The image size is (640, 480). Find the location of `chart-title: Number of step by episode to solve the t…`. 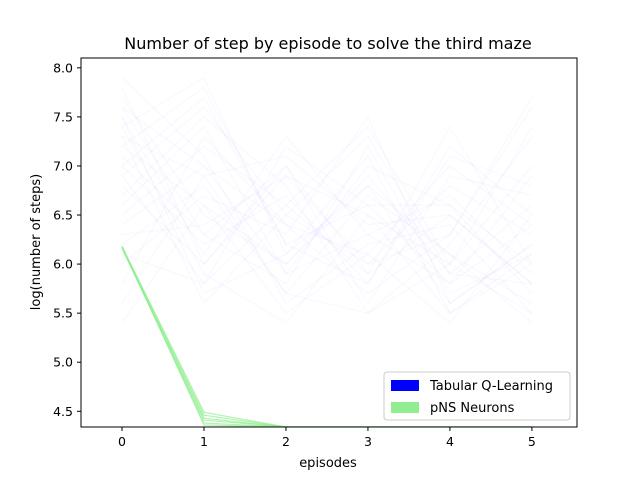

chart-title: Number of step by episode to solve the t… is located at coordinates (327, 43).